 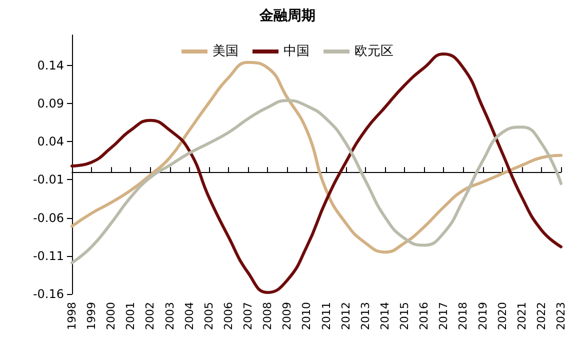 I want to click on x-tick-label: 2013, so click(x=365, y=316).